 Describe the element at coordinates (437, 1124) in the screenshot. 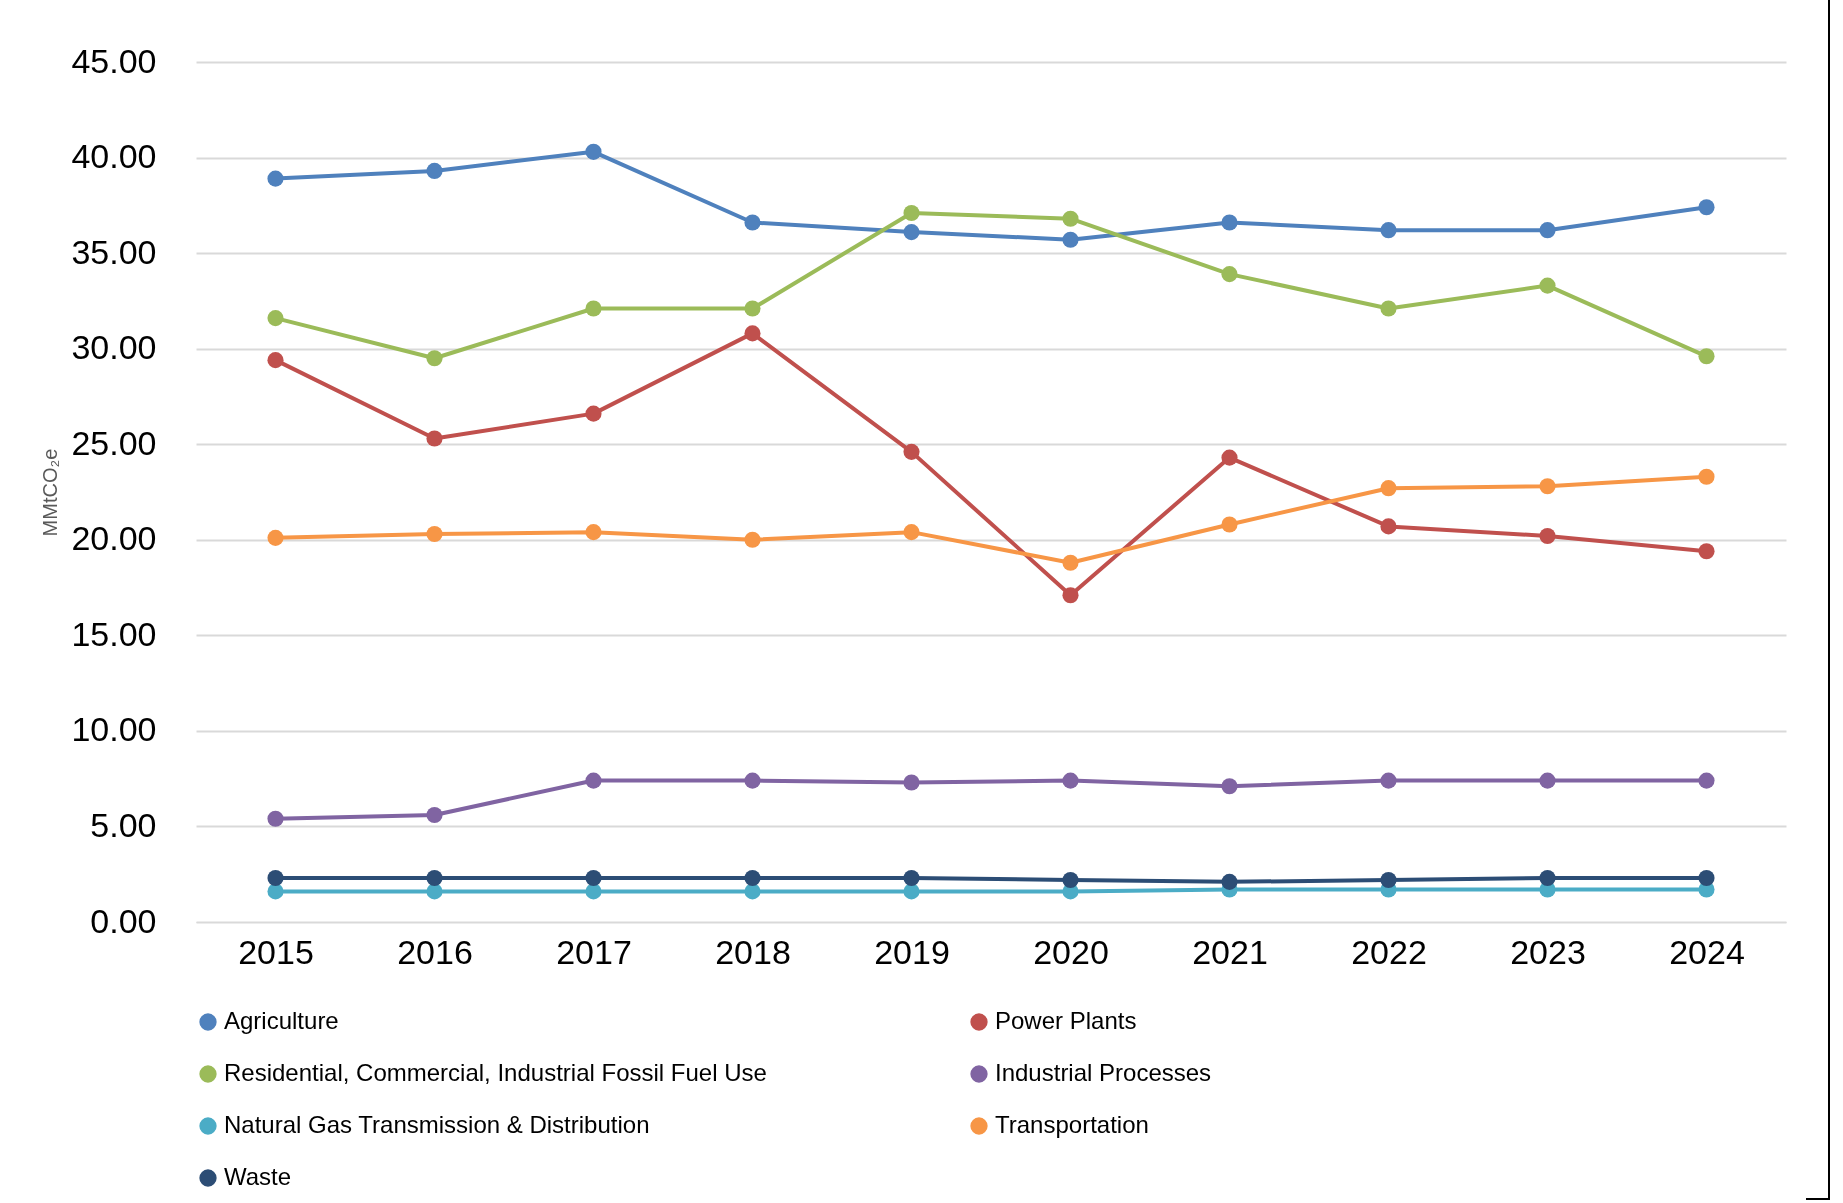

I see `legend-label: Natural Gas Transmission & Distribution` at that location.